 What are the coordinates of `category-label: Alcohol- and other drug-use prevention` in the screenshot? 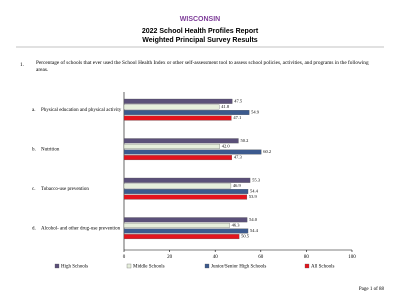 It's located at (81, 228).